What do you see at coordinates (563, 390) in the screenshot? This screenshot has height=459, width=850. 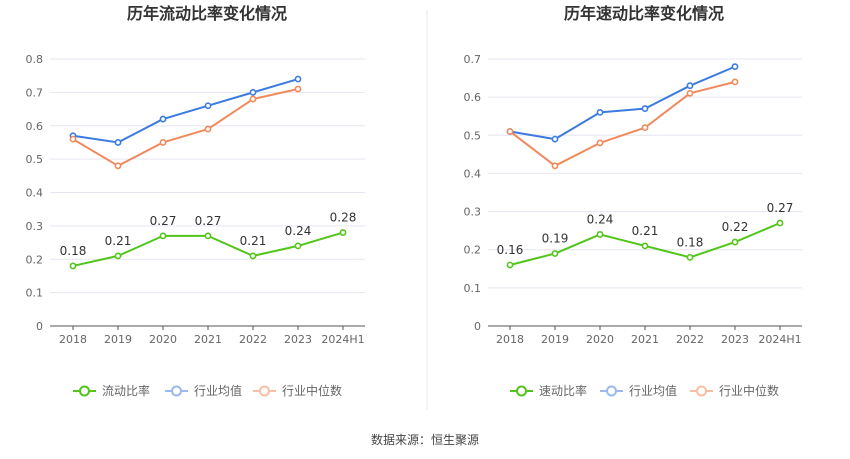 I see `legend-label: 速动比率` at bounding box center [563, 390].